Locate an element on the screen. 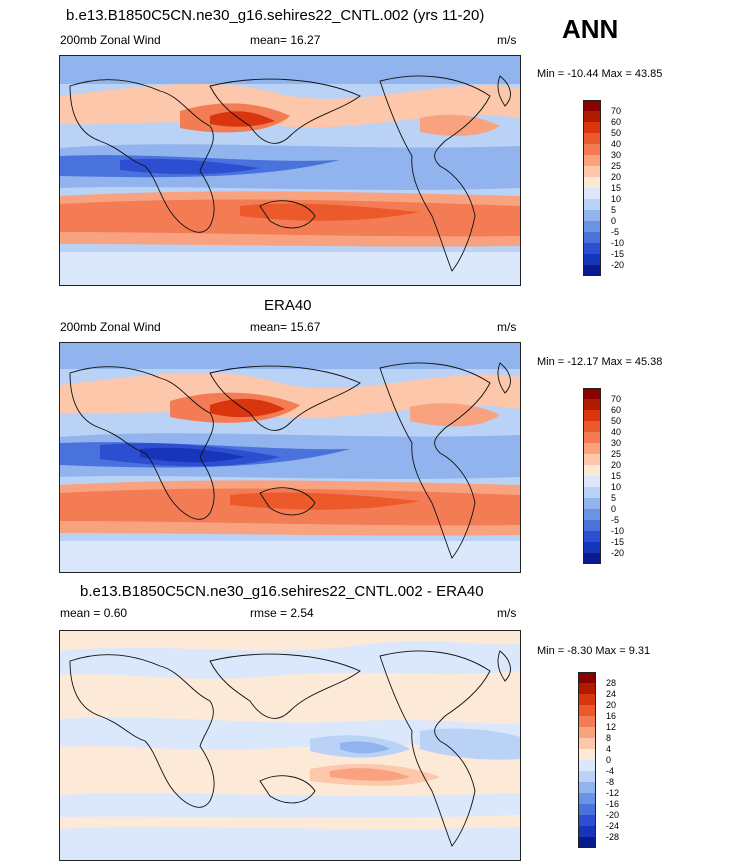 The width and height of the screenshot is (732, 865). panel-2-tick: 50 is located at coordinates (616, 421).